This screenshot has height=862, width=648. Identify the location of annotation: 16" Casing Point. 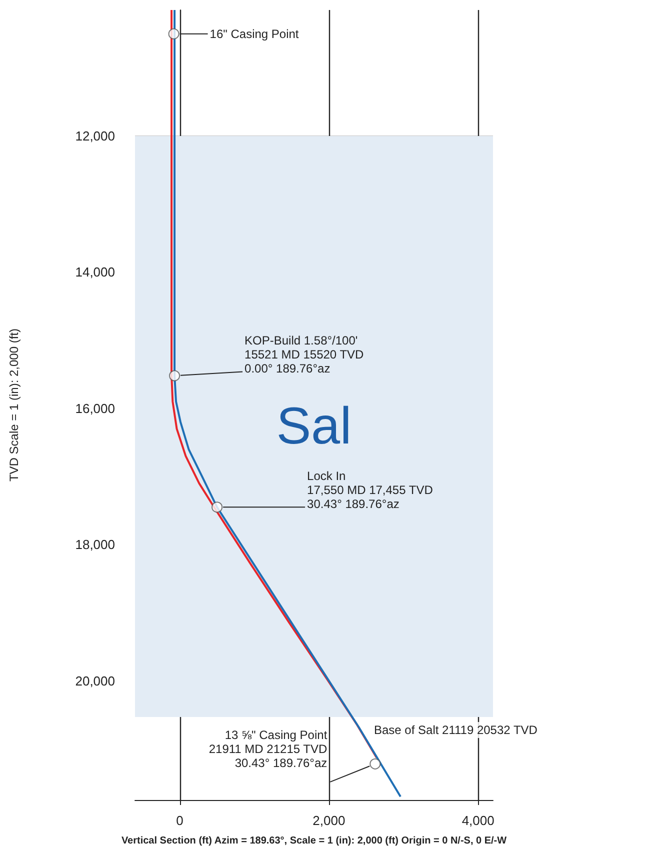
(255, 33).